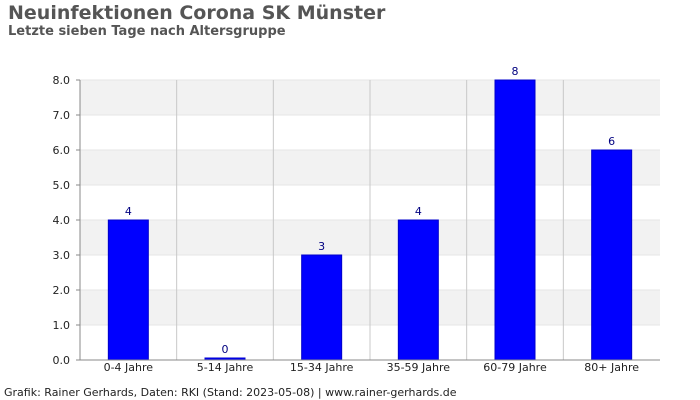 This screenshot has height=400, width=700. What do you see at coordinates (62, 255) in the screenshot?
I see `y-tick-label: 3.0` at bounding box center [62, 255].